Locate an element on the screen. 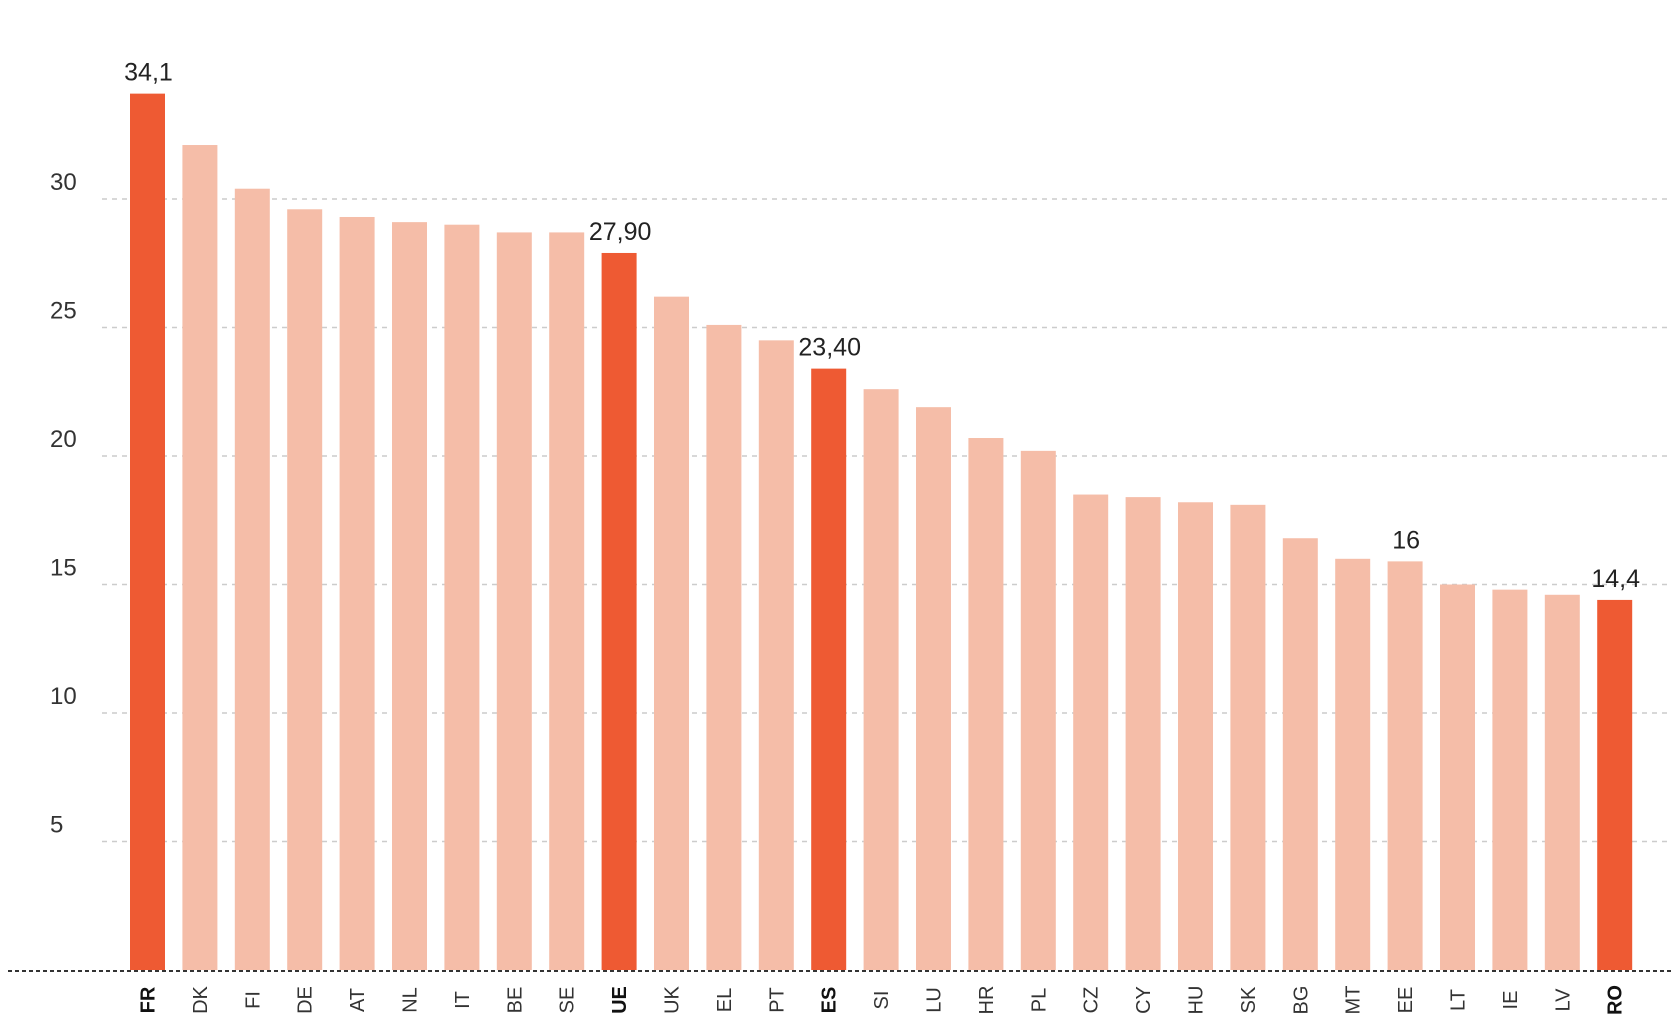  bar-ie is located at coordinates (1510, 779).